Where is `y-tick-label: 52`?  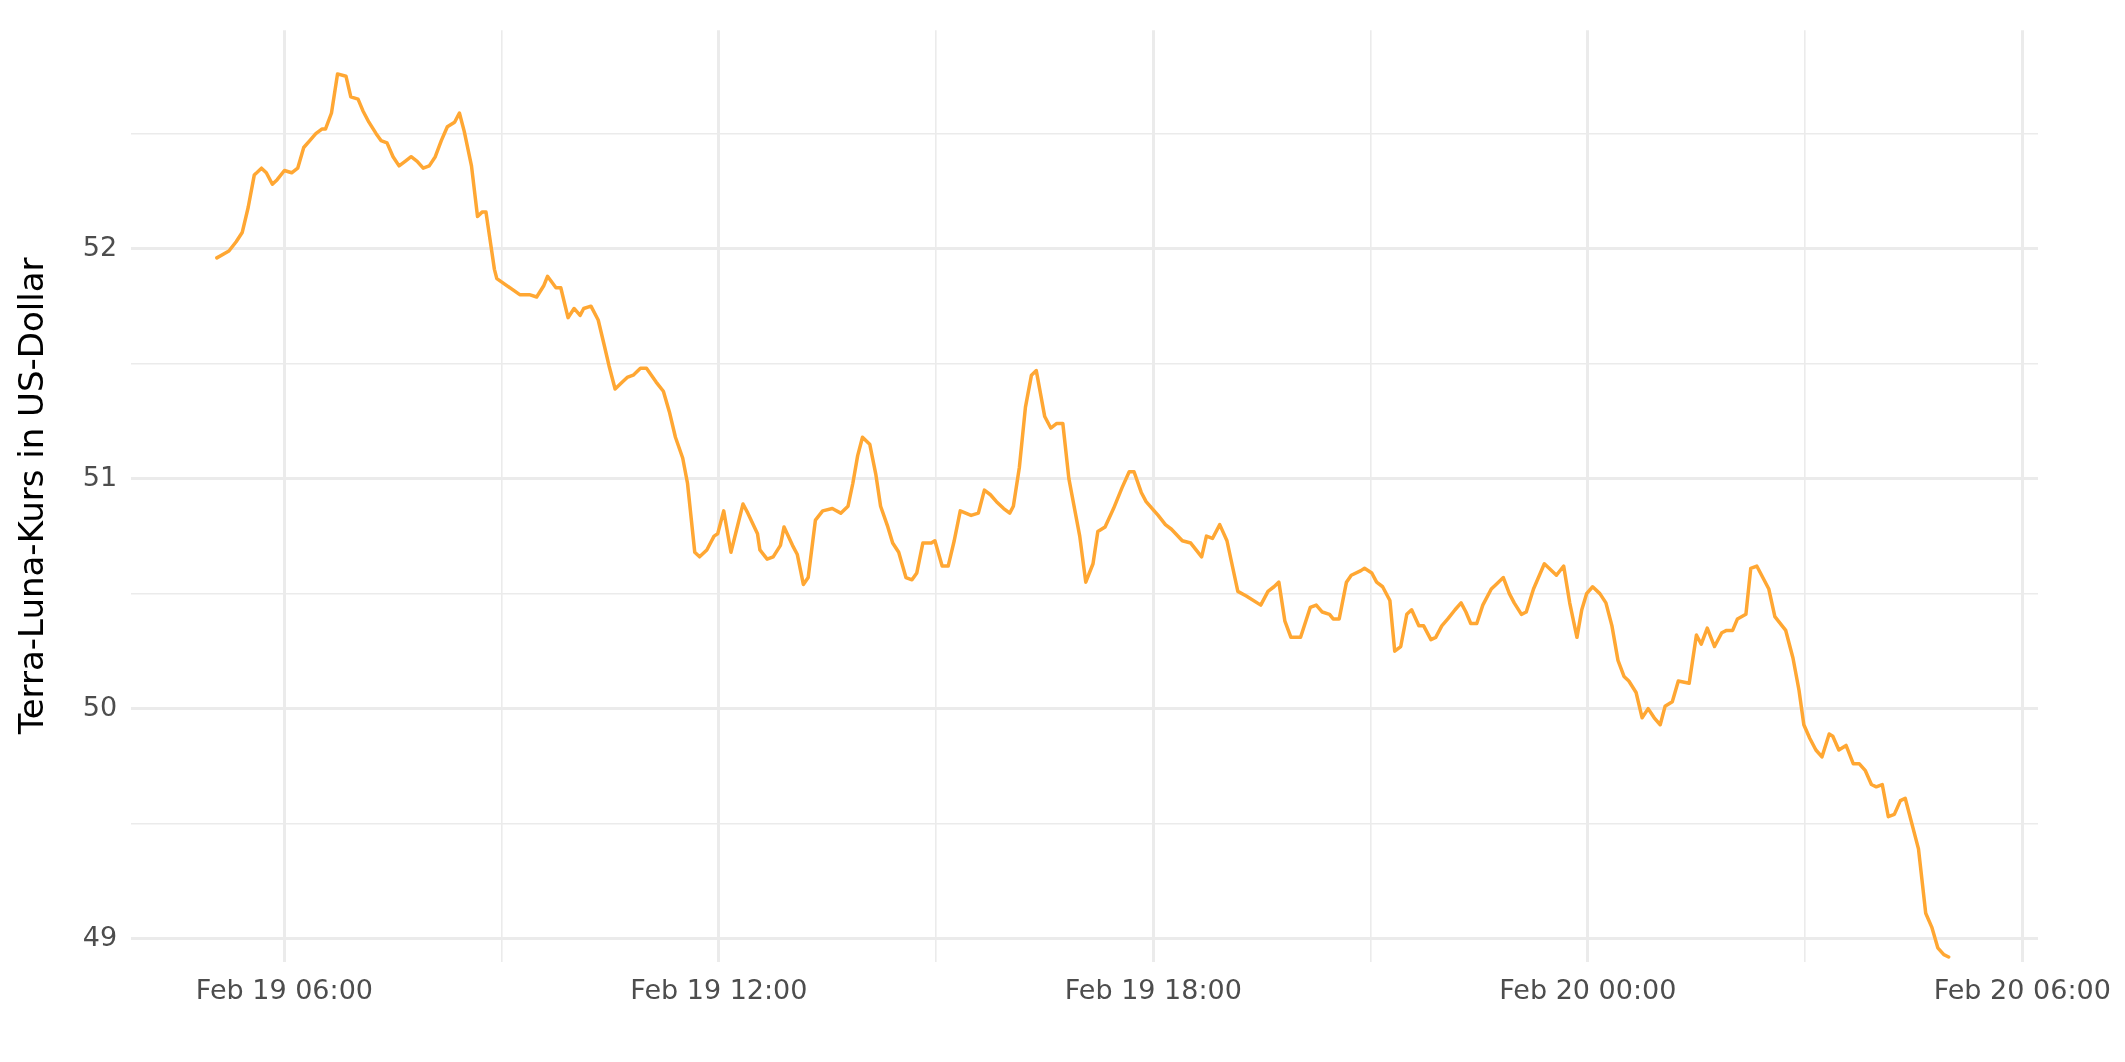 y-tick-label: 52 is located at coordinates (100, 246).